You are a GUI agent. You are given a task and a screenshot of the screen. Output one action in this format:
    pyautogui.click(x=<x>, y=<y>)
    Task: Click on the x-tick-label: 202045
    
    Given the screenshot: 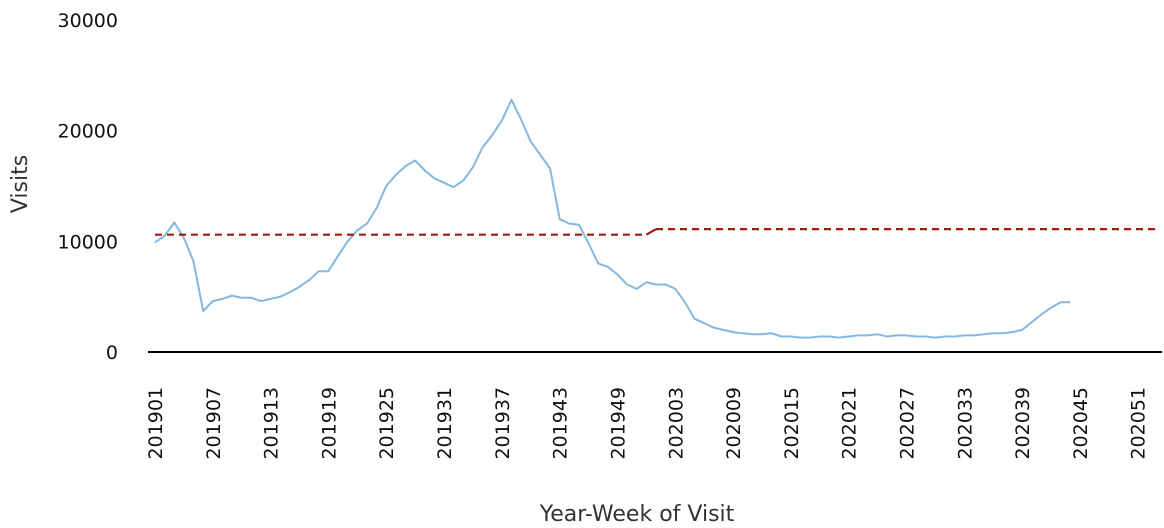 What is the action you would take?
    pyautogui.click(x=1081, y=423)
    